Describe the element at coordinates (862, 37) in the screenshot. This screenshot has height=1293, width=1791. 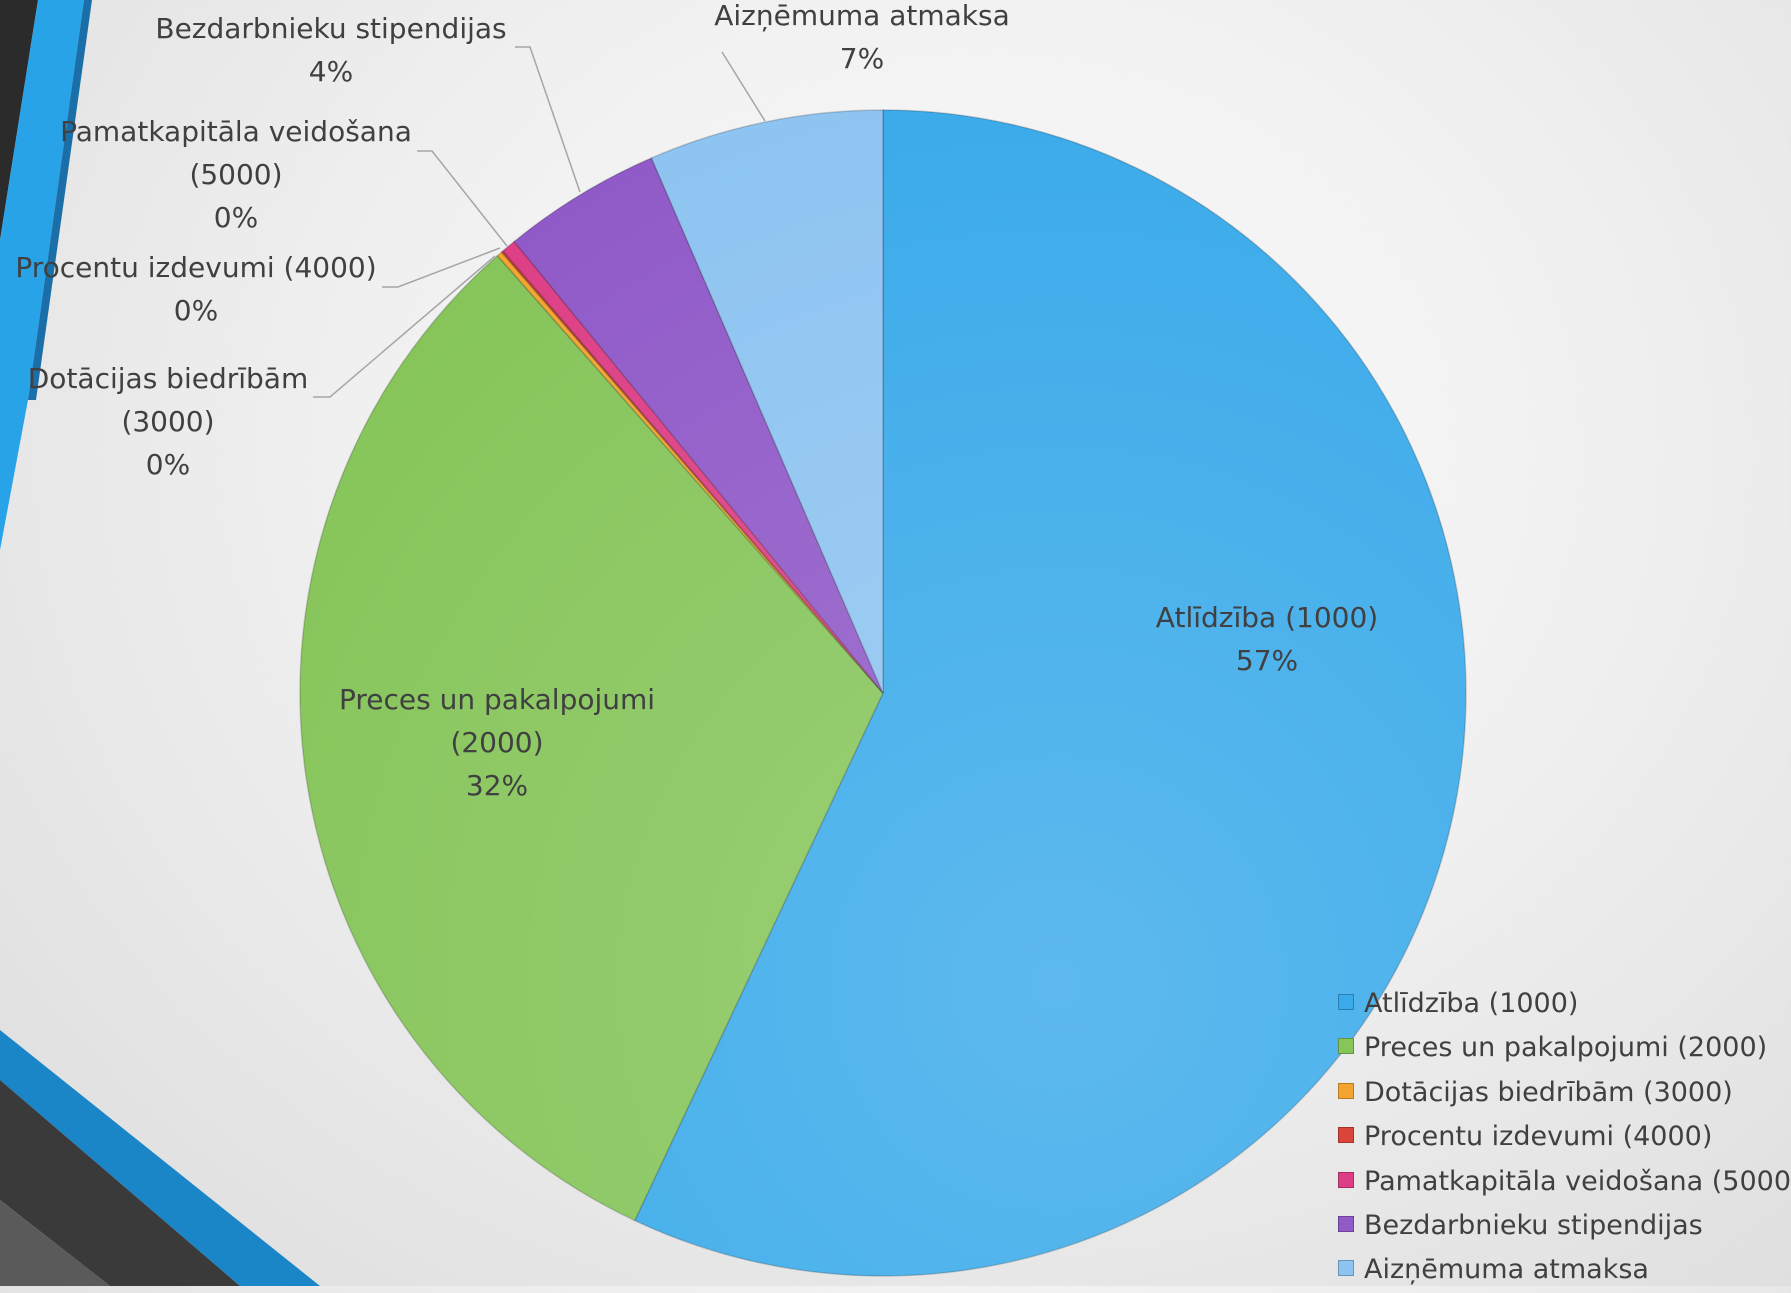
I see `data-label-6: Aizņēmuma atmaksa 7%` at that location.